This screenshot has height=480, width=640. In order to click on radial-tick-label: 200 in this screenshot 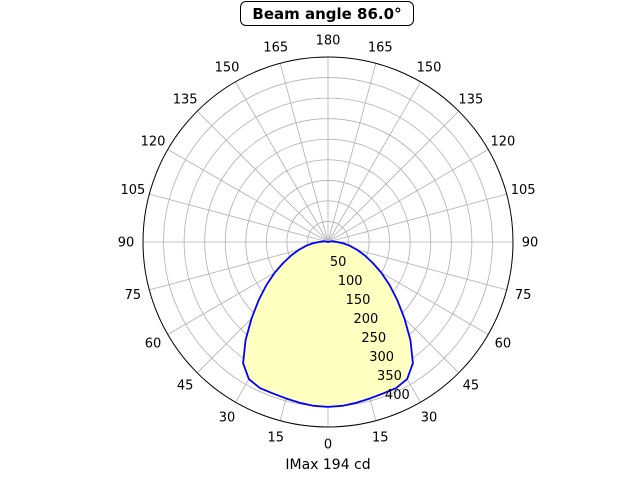, I will do `click(365, 319)`.